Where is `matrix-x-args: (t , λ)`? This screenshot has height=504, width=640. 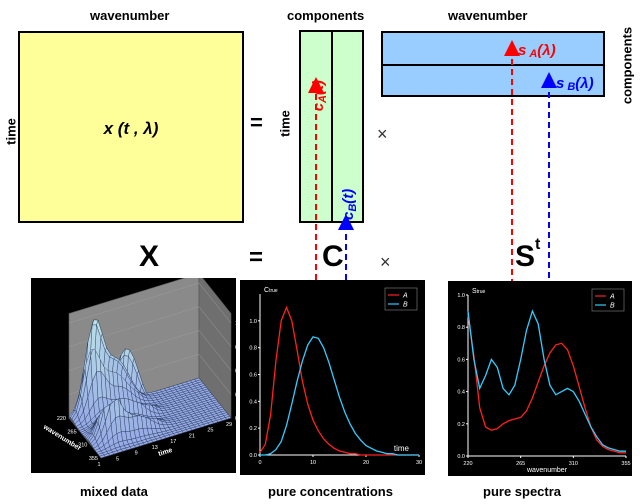
matrix-x-args: (t , λ) is located at coordinates (138, 128).